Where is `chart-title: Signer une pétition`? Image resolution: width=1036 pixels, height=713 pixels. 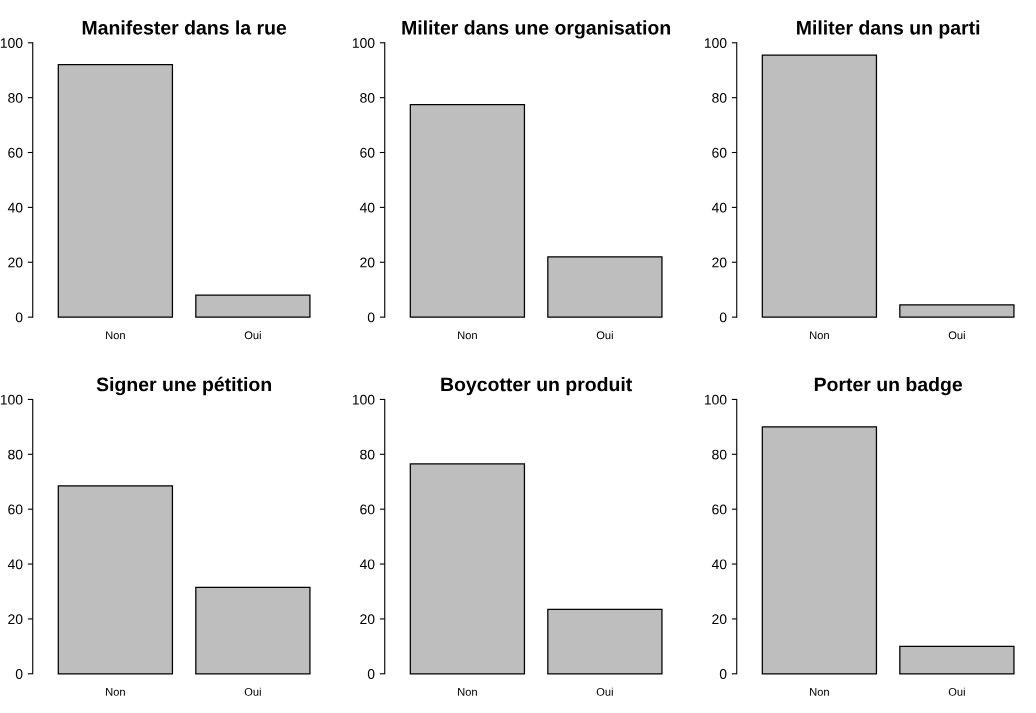 chart-title: Signer une pétition is located at coordinates (183, 386).